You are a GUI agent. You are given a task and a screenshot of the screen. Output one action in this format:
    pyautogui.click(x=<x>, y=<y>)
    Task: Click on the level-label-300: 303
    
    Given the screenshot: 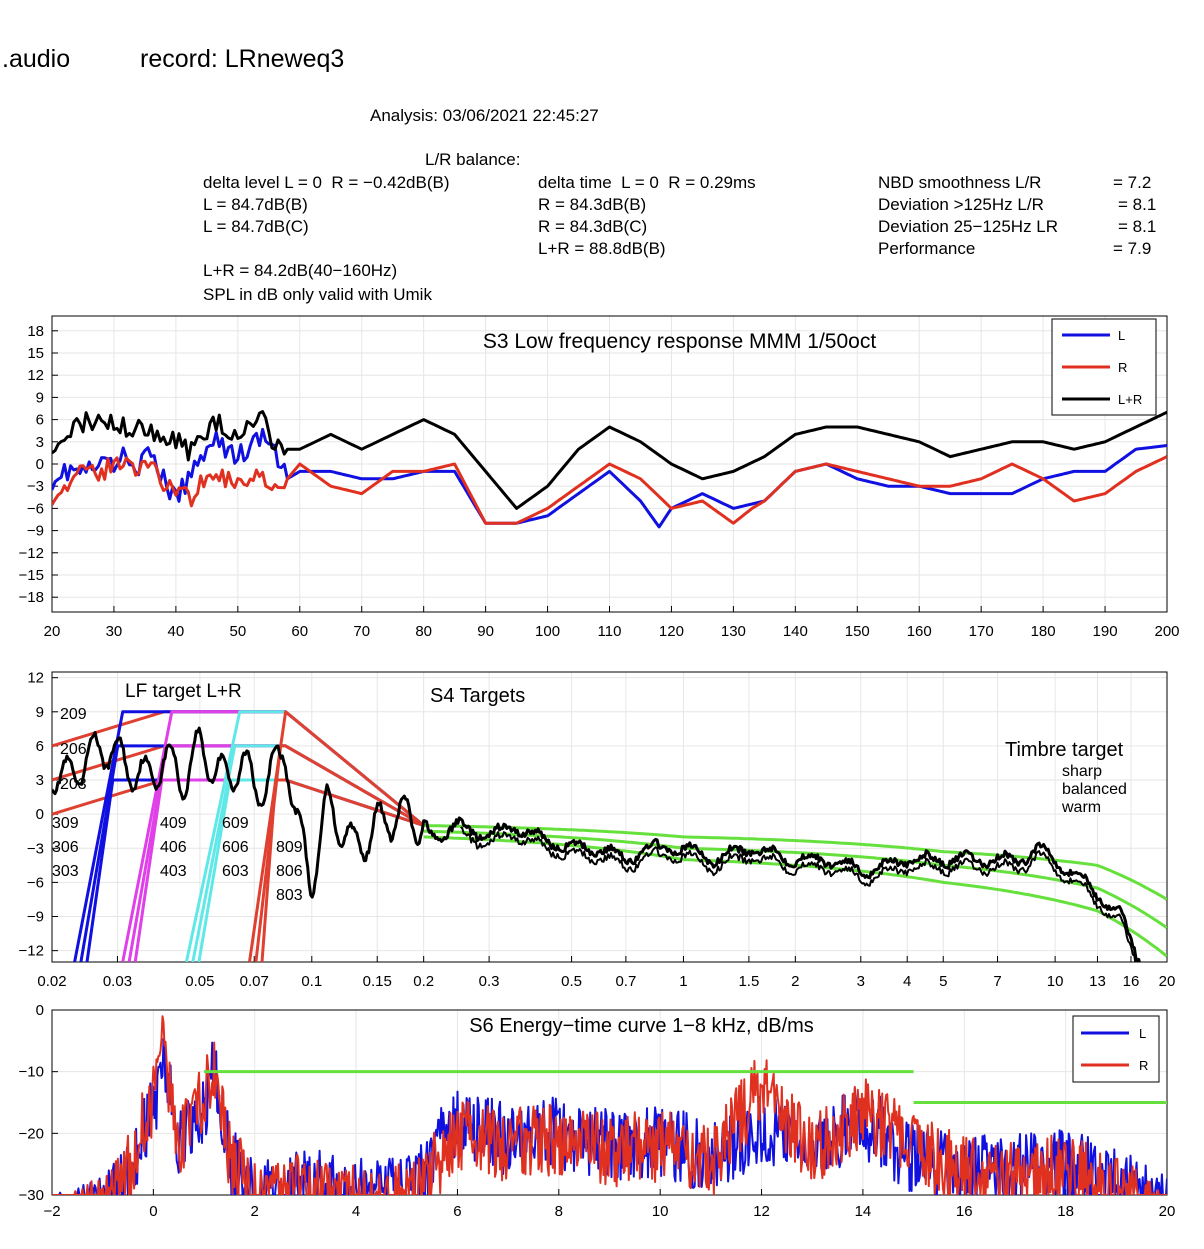 What is the action you would take?
    pyautogui.click(x=65, y=871)
    